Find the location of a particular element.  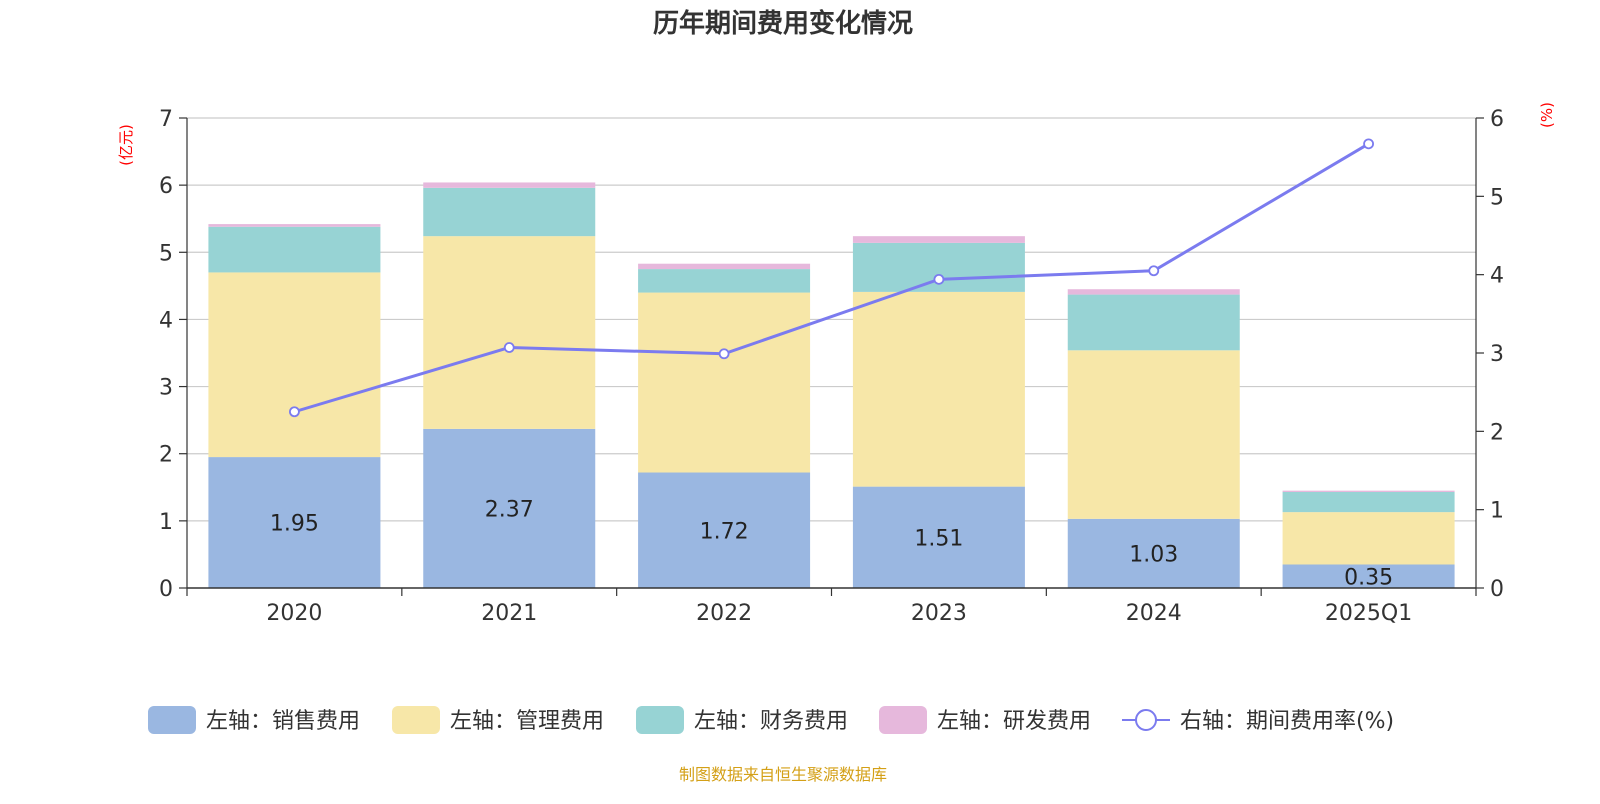

right-tick-label: 3 is located at coordinates (1497, 354).